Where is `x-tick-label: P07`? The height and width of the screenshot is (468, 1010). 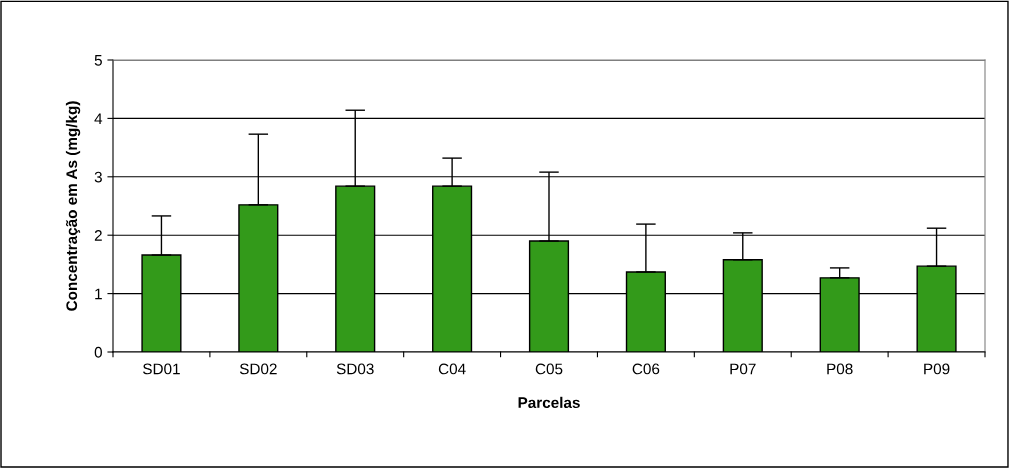
x-tick-label: P07 is located at coordinates (743, 369).